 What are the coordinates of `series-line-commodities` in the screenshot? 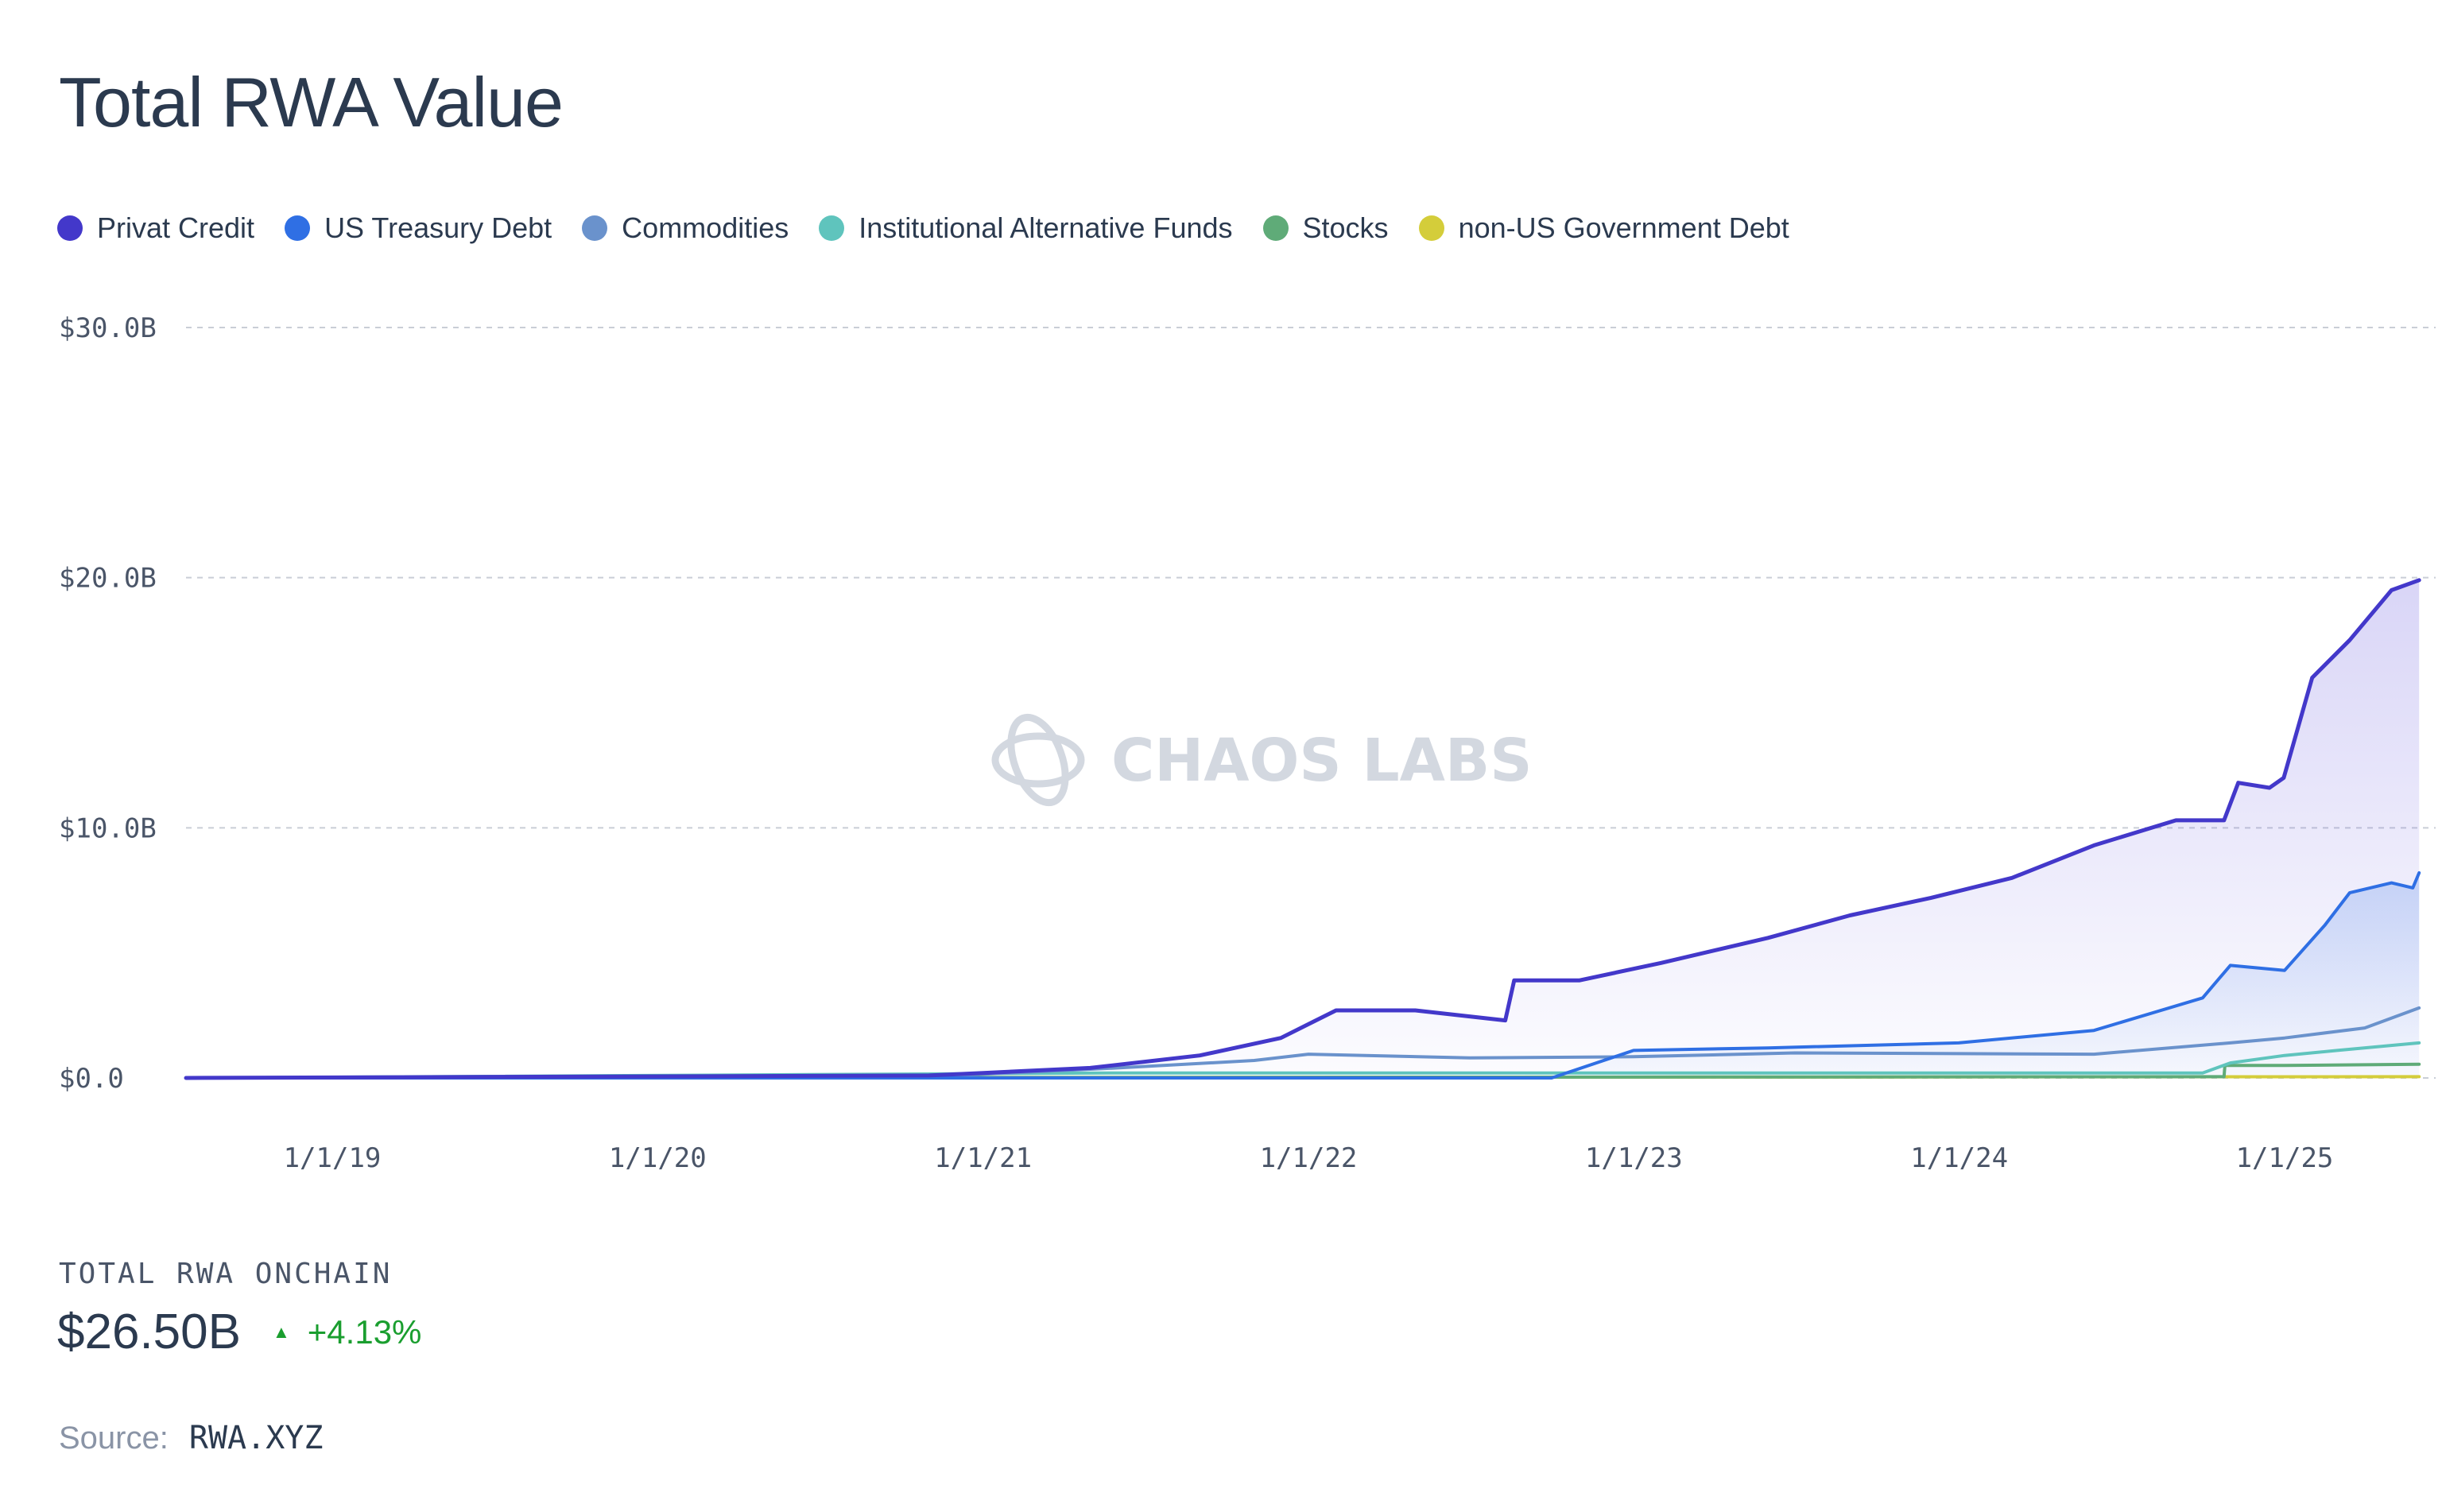 It's located at (1302, 1043).